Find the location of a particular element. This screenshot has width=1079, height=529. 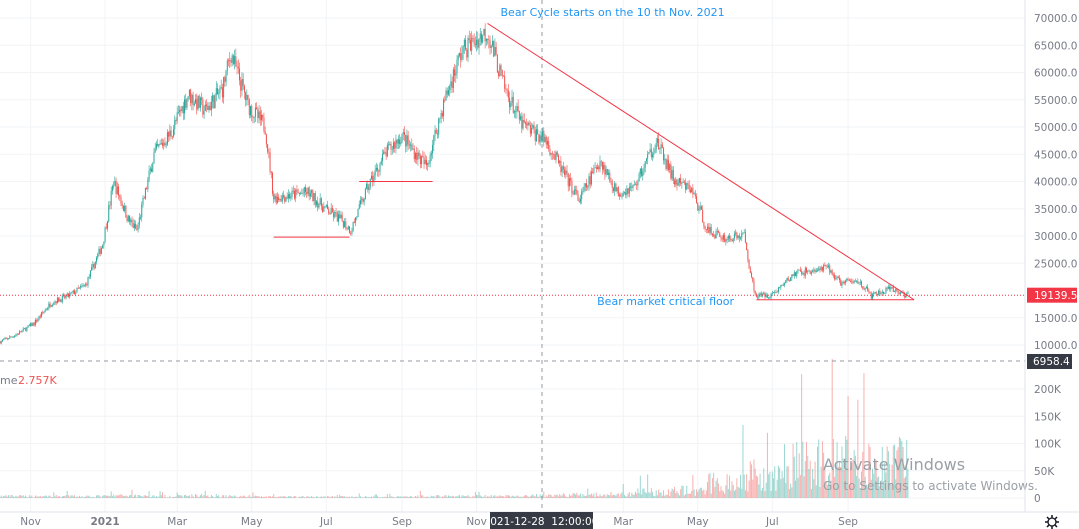

price-tick-label: 50000.0 is located at coordinates (1055, 128).